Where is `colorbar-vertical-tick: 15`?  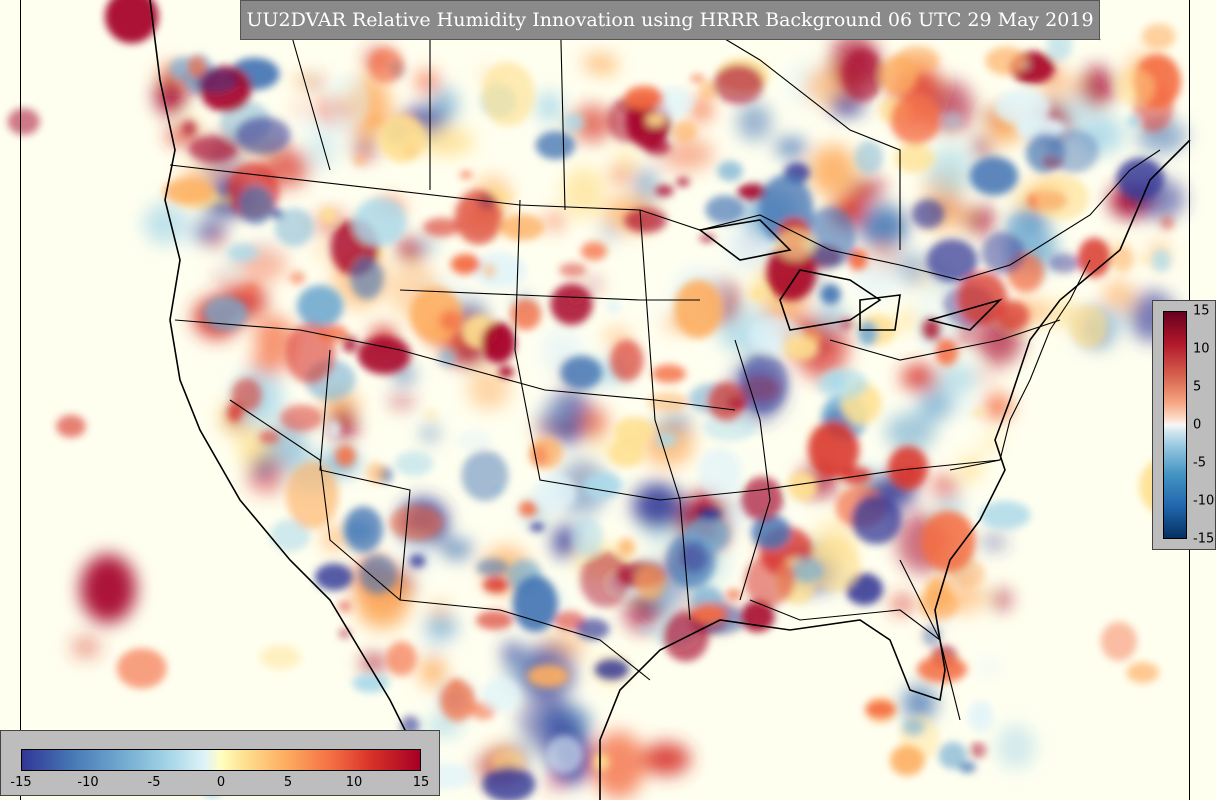
colorbar-vertical-tick: 15 is located at coordinates (1201, 311).